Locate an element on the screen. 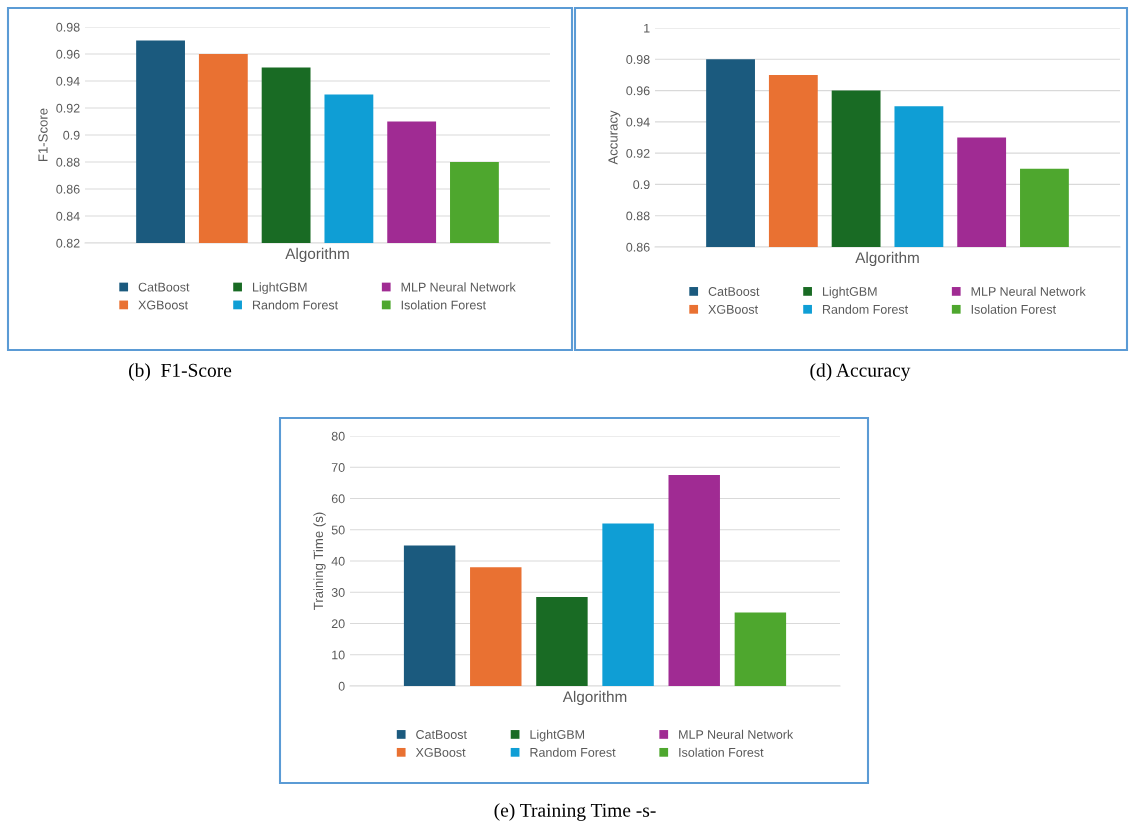 The image size is (1129, 830). y-tick-label: 0.84 is located at coordinates (68, 216).